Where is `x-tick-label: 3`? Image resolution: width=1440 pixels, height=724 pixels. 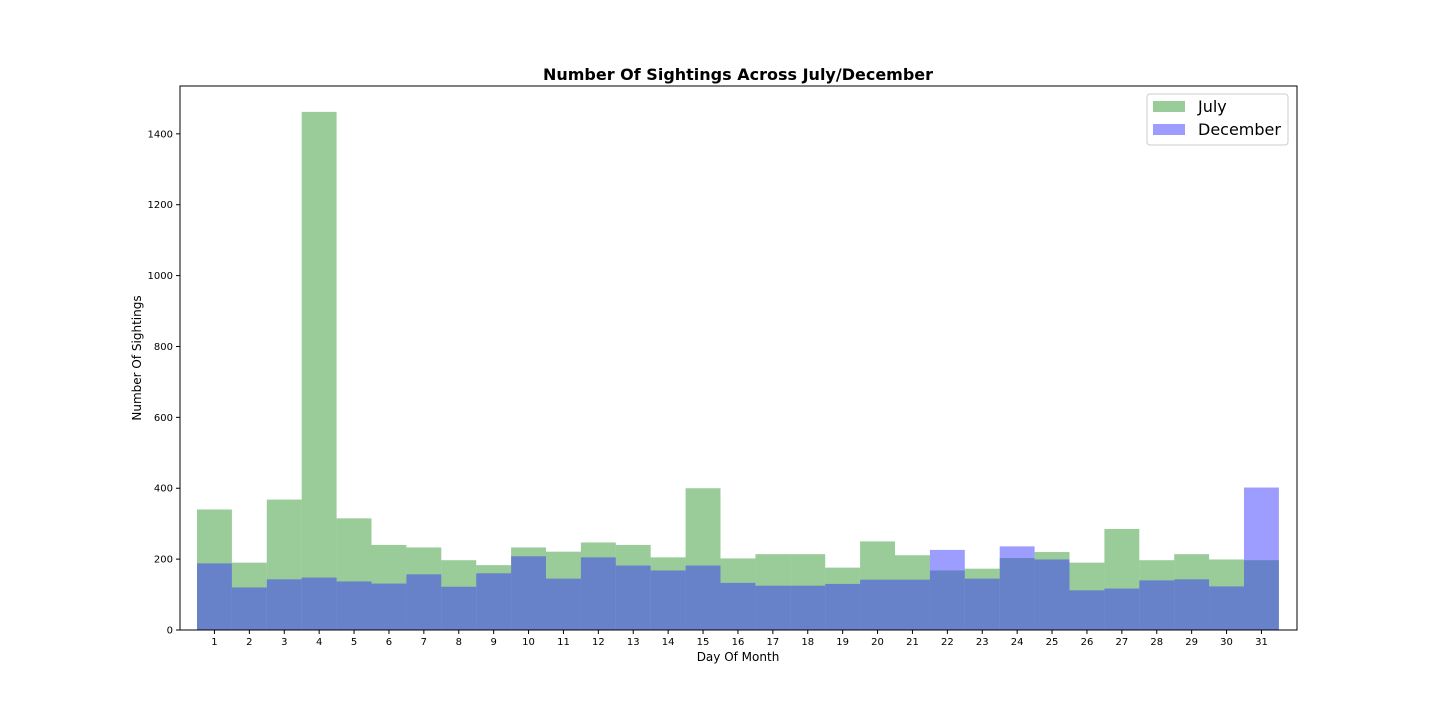 x-tick-label: 3 is located at coordinates (284, 642).